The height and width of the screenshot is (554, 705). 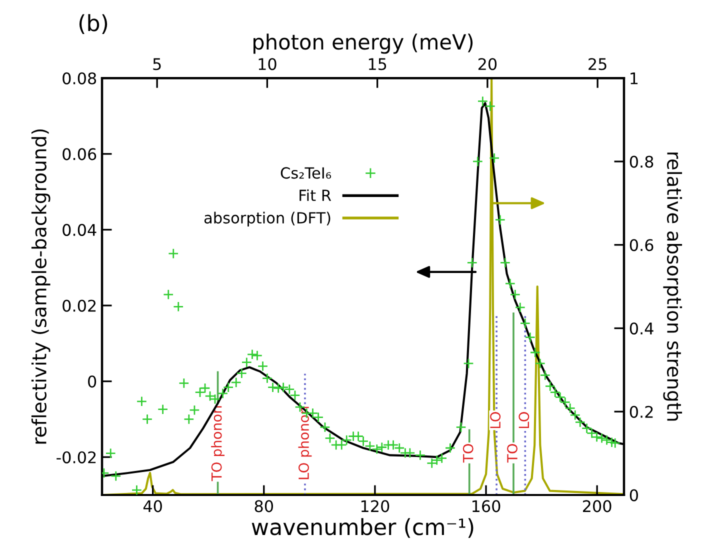 What do you see at coordinates (672, 286) in the screenshot?
I see `y2-axis-title: relative absorption strength` at bounding box center [672, 286].